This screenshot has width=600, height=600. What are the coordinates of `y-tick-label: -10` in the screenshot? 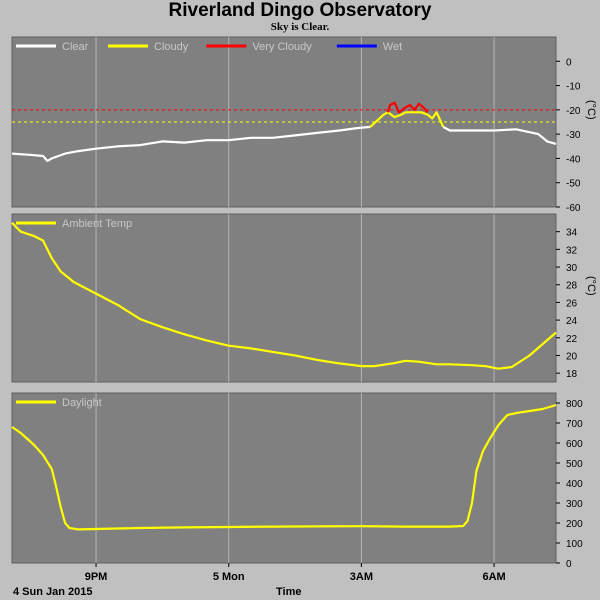 It's located at (573, 87).